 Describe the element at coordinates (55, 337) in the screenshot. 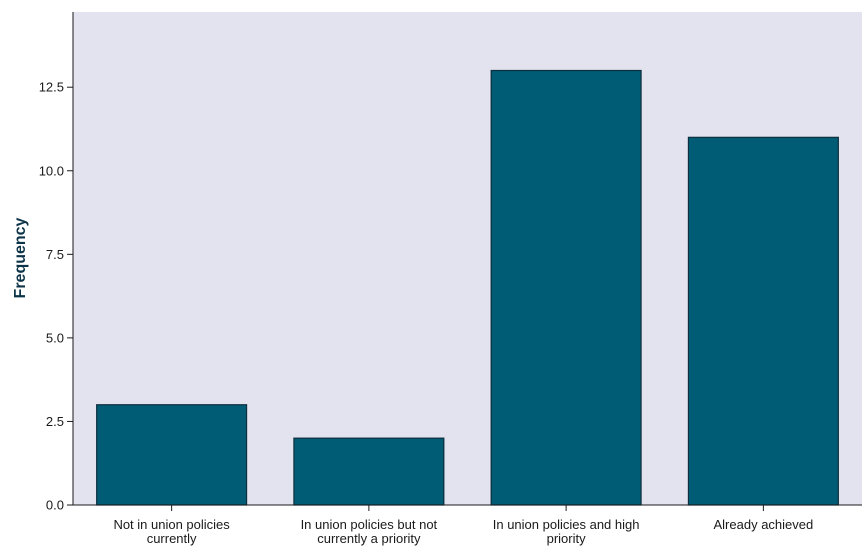

I see `y-tick-label: 5.0` at that location.